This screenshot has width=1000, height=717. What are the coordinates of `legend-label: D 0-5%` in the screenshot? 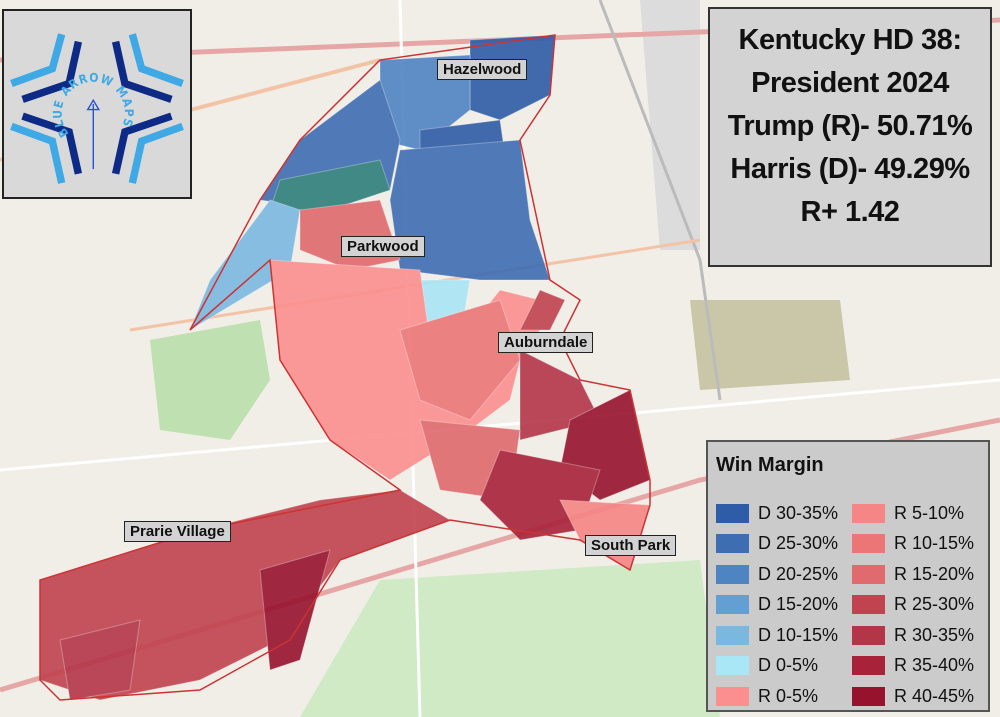 It's located at (788, 665).